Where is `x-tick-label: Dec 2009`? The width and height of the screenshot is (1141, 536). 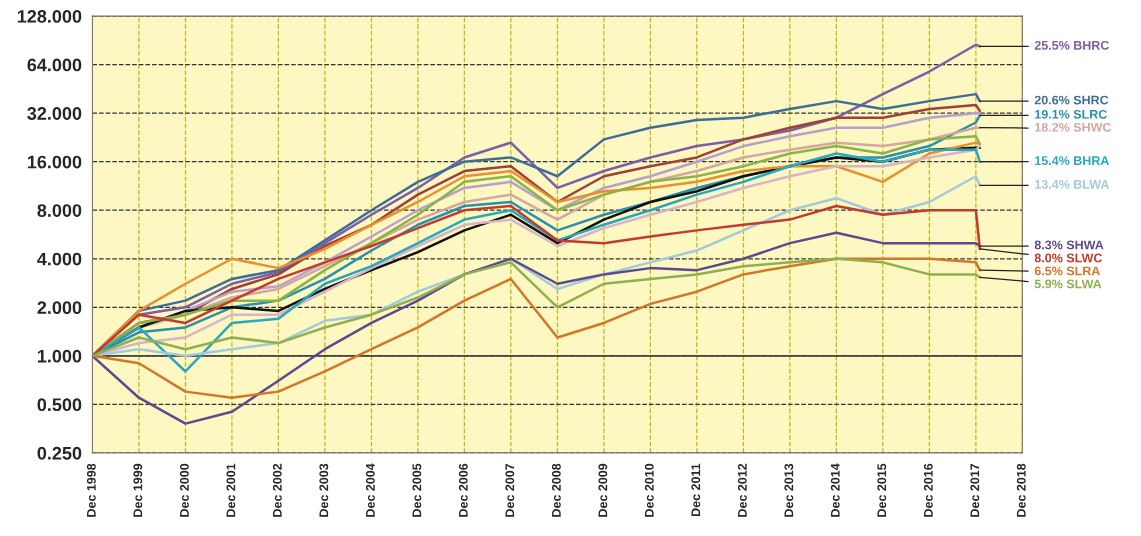
x-tick-label: Dec 2009 is located at coordinates (603, 490).